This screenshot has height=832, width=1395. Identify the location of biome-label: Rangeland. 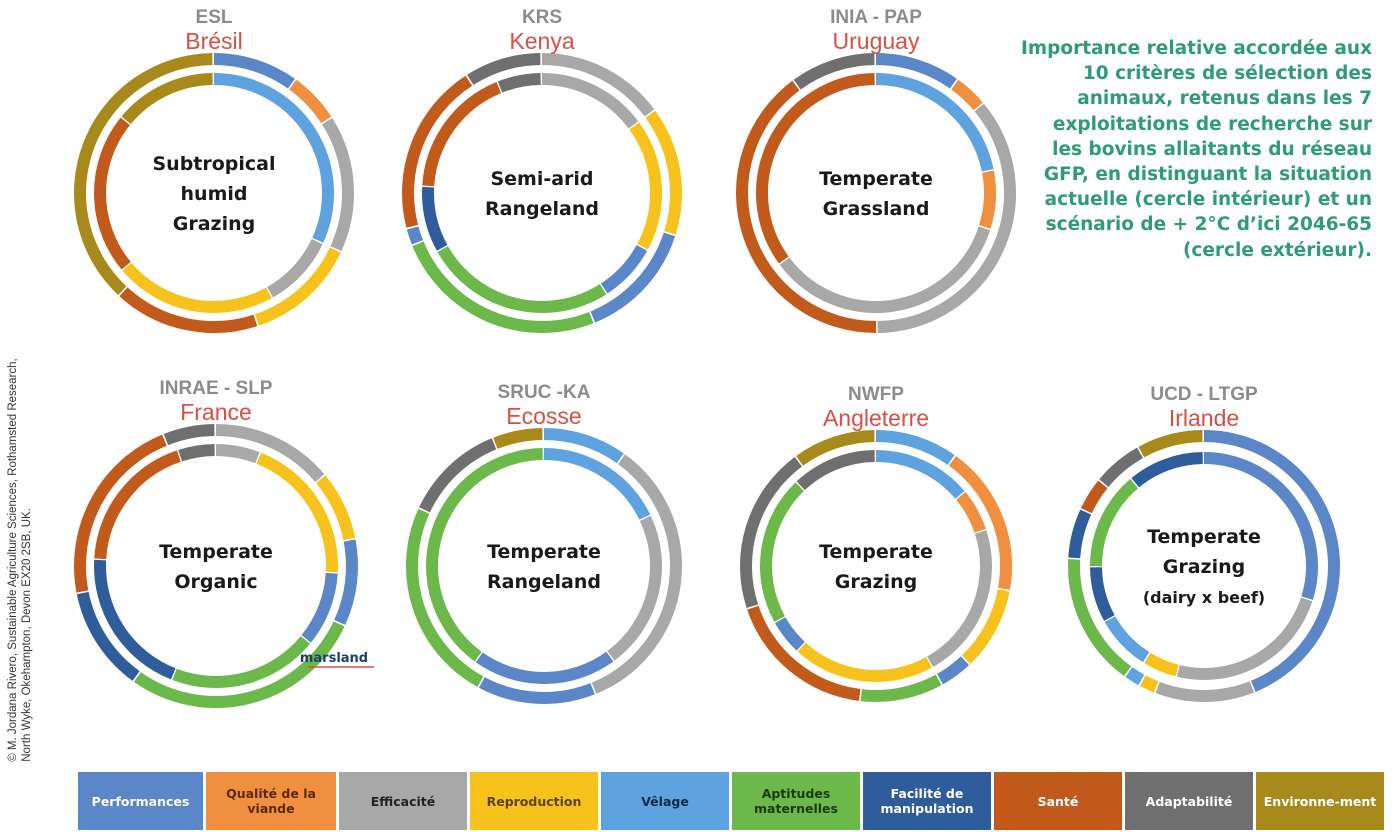
(542, 209).